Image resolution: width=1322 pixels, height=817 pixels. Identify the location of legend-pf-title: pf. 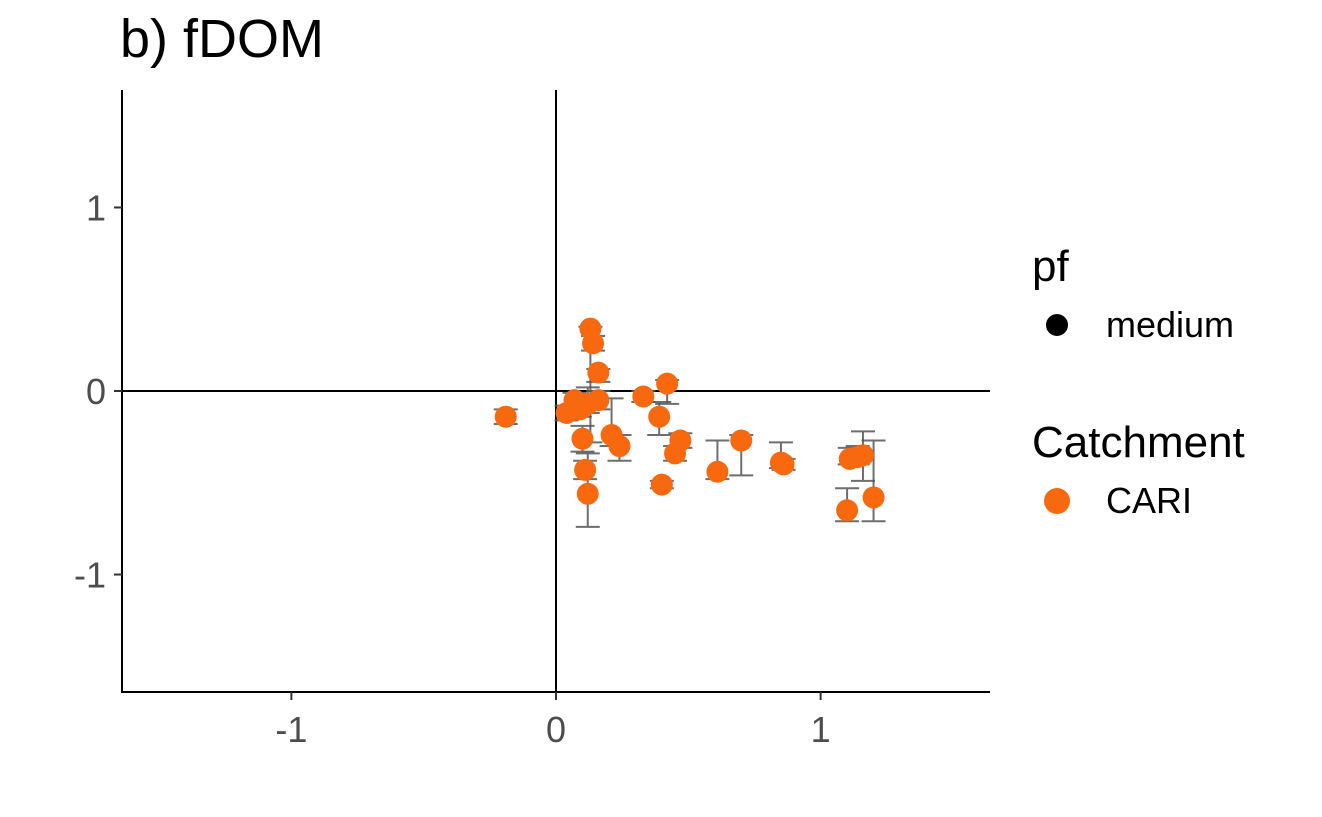
(1050, 266).